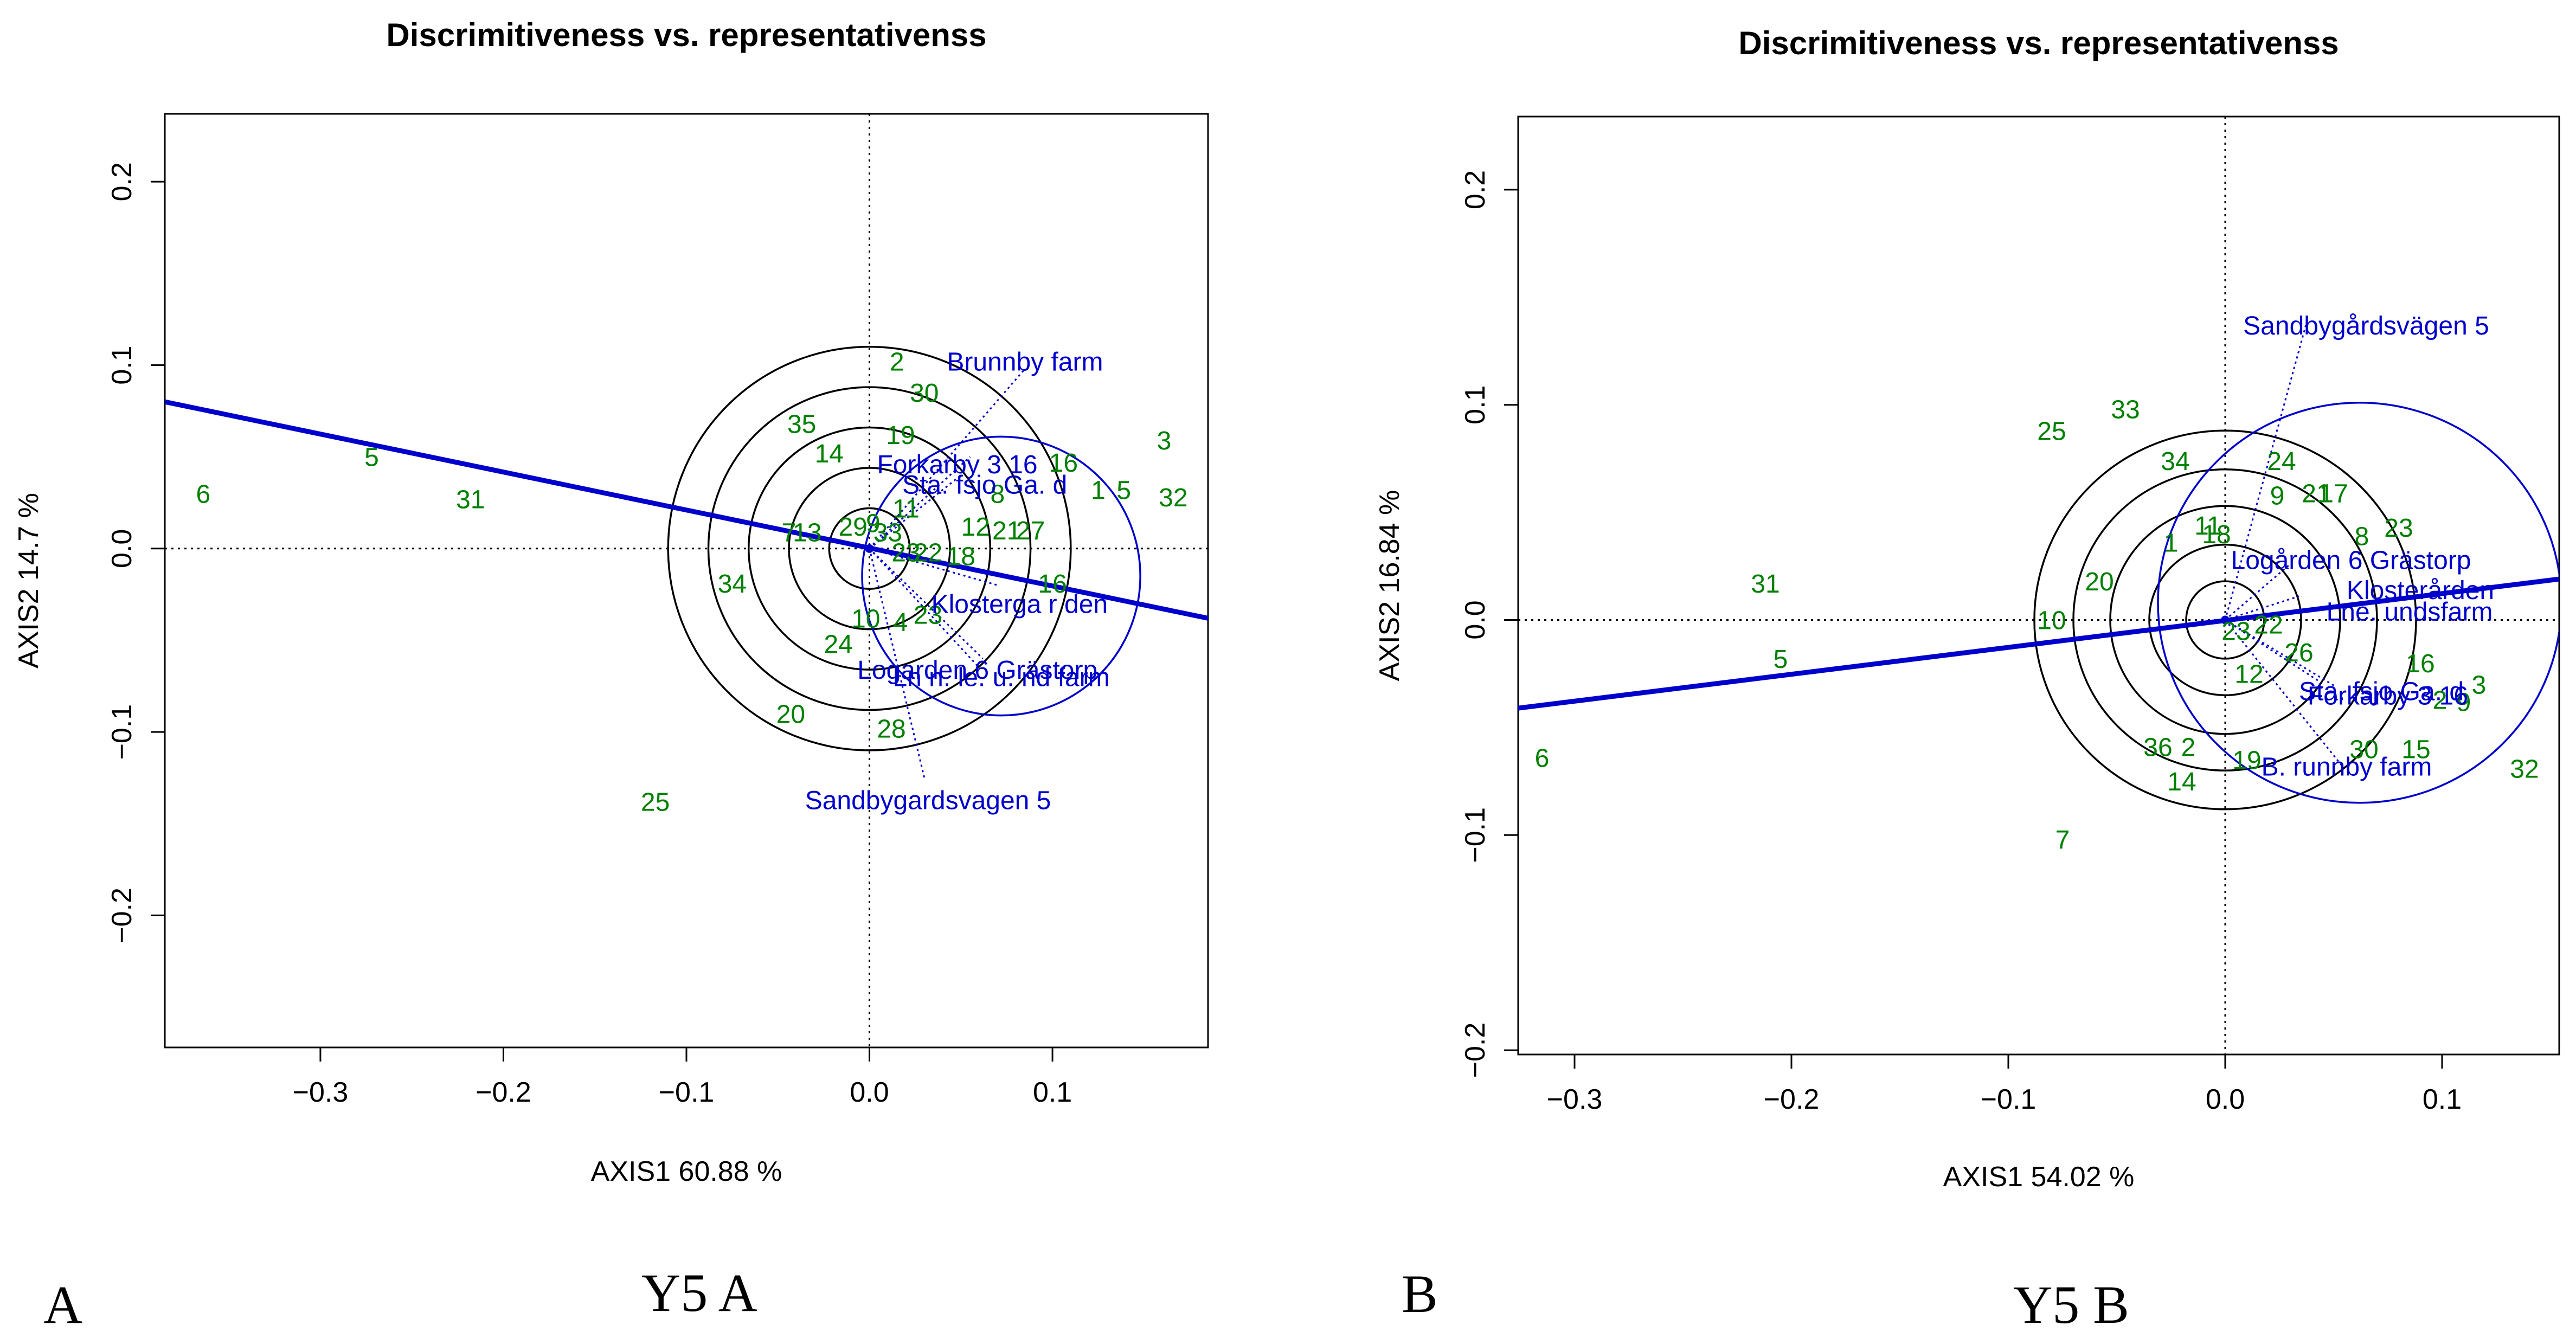 This screenshot has height=1344, width=2576. I want to click on environment-label: Klosterga r den, so click(1020, 604).